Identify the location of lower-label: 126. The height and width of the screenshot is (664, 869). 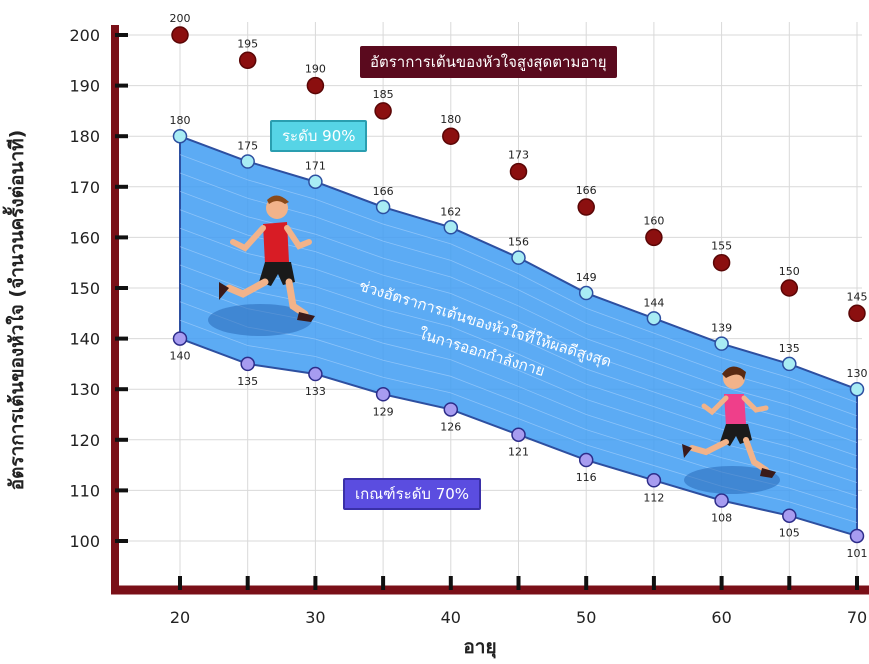
(450, 426).